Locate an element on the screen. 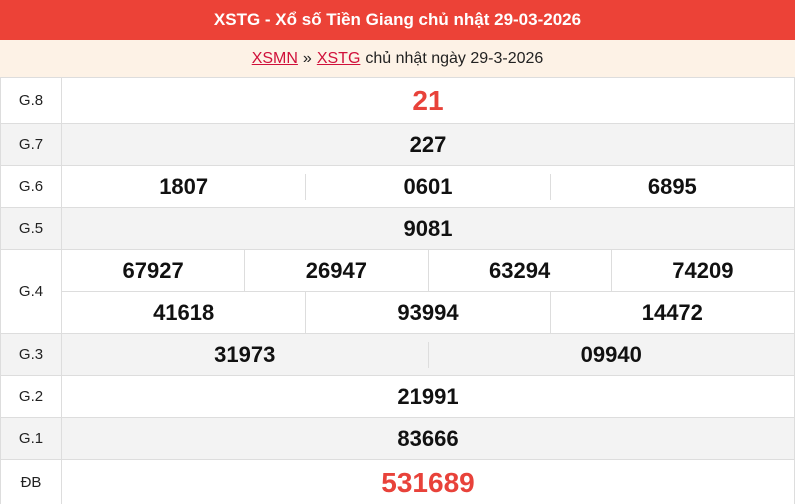 This screenshot has height=504, width=795. prize-row-special: ĐB 531689 is located at coordinates (397, 481).